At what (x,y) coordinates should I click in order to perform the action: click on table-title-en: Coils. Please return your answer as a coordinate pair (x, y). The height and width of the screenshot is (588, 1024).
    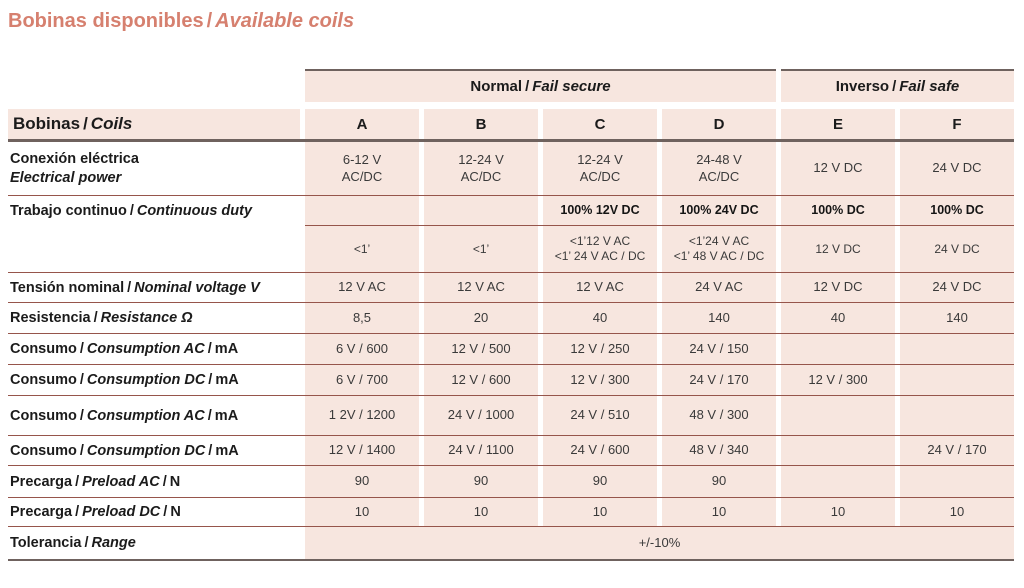
    Looking at the image, I should click on (111, 123).